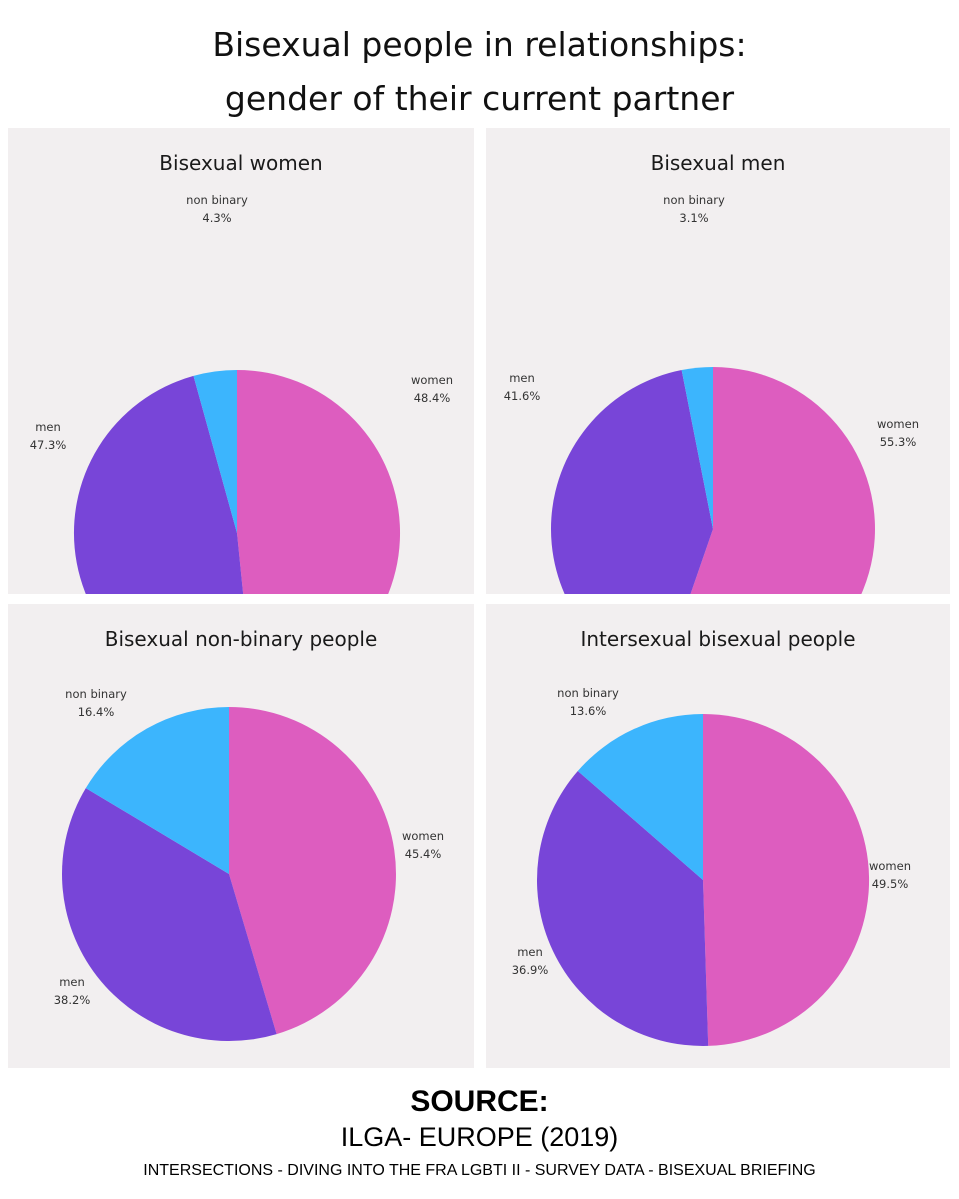 The height and width of the screenshot is (1199, 959). I want to click on chart-title: Bisexual non-binary people, so click(241, 639).